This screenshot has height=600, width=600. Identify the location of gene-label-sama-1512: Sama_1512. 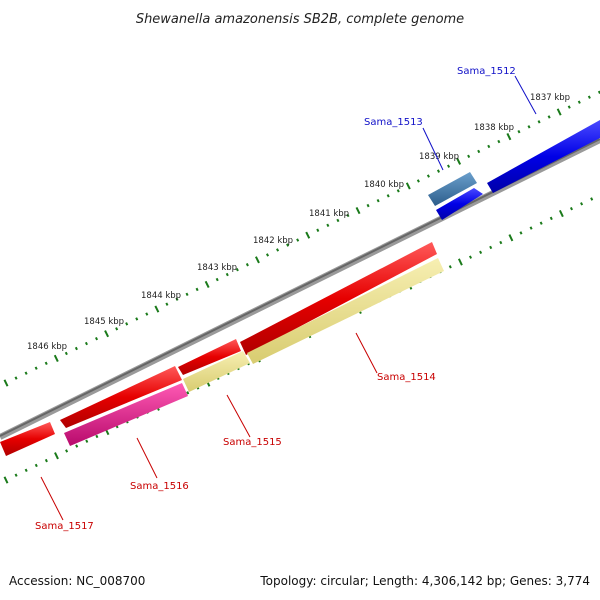
(486, 71).